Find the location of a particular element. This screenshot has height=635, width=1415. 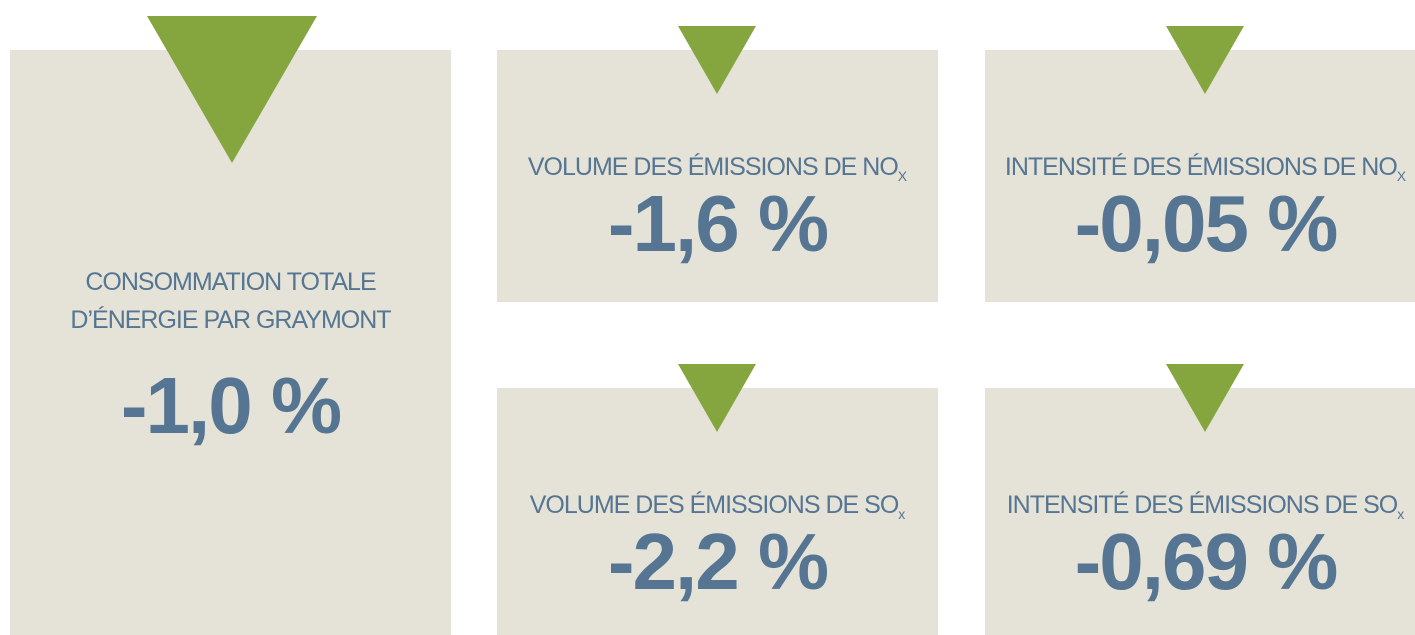

stat-value: -0,69 % is located at coordinates (1206, 561).